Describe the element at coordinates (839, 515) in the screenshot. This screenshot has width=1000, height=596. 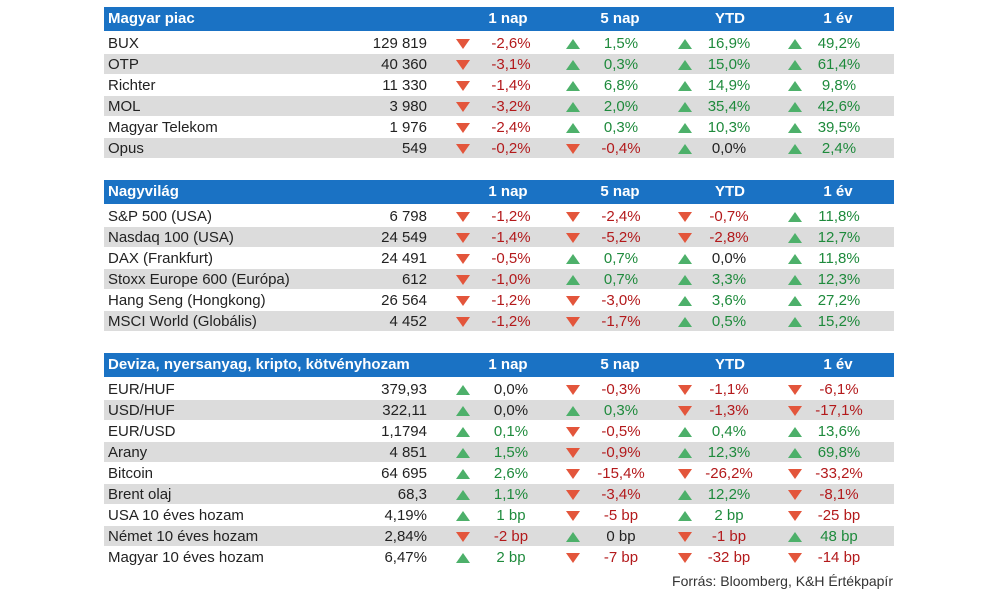
I see `change: -25 bp` at that location.